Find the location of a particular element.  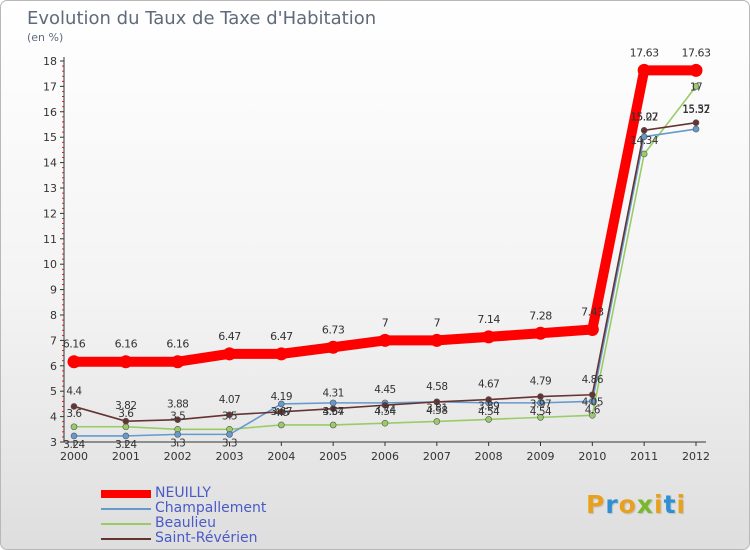

brand-letter: P is located at coordinates (596, 504).